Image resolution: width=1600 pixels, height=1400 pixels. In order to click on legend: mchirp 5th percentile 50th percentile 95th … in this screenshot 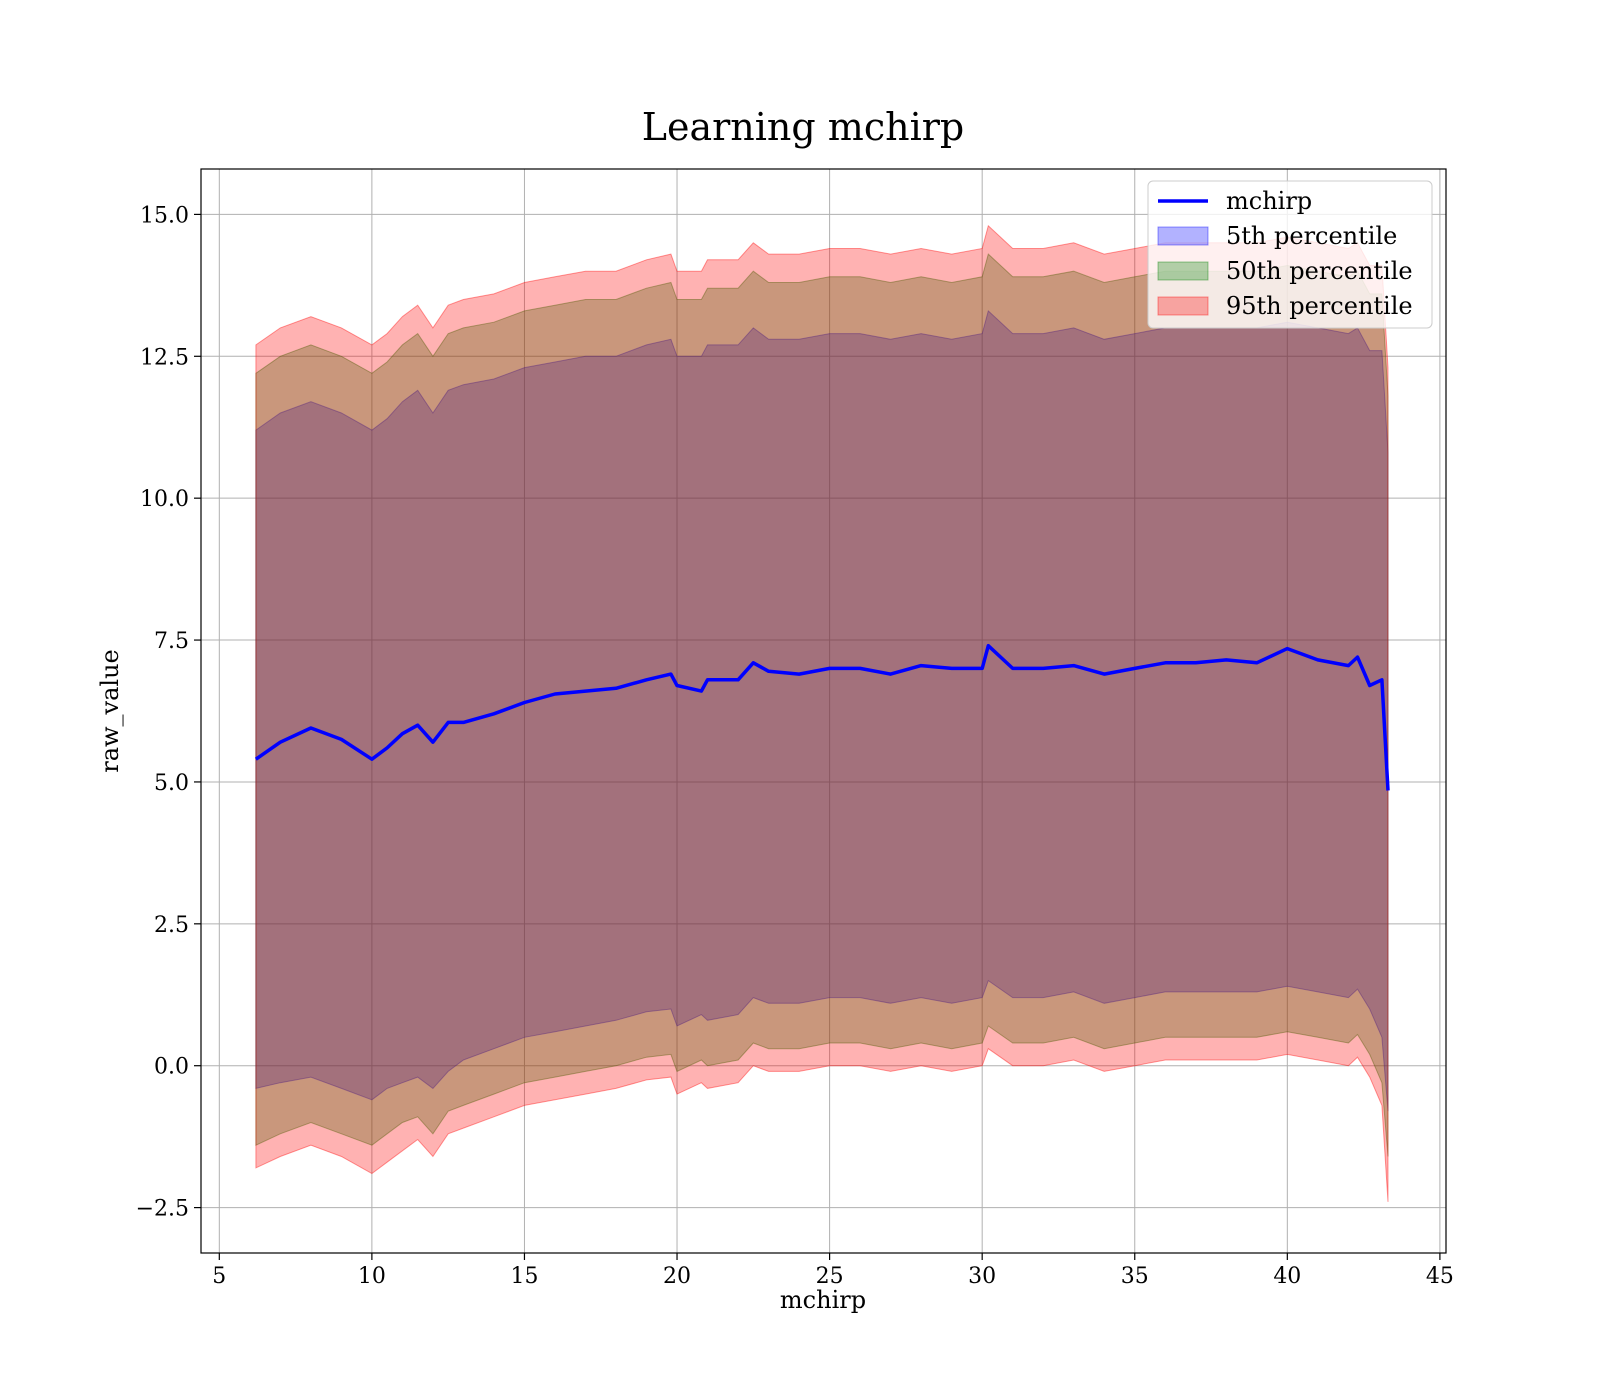, I will do `click(1290, 254)`.